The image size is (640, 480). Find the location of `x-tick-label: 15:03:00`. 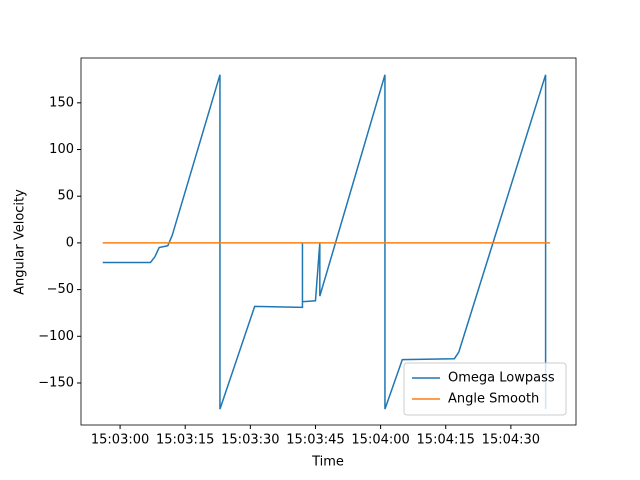

x-tick-label: 15:03:00 is located at coordinates (120, 440).